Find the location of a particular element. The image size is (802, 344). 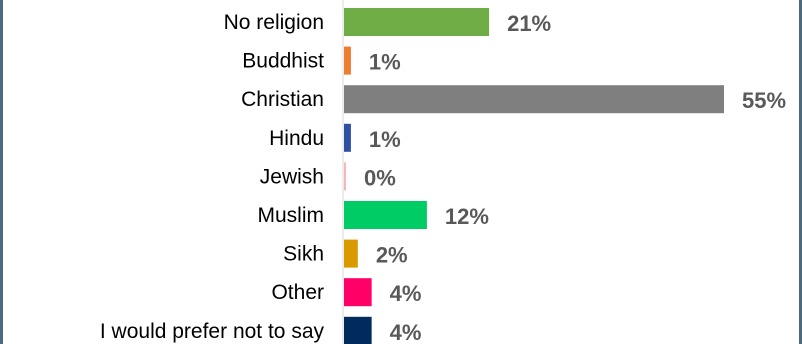

category-label: Hindu is located at coordinates (296, 138).